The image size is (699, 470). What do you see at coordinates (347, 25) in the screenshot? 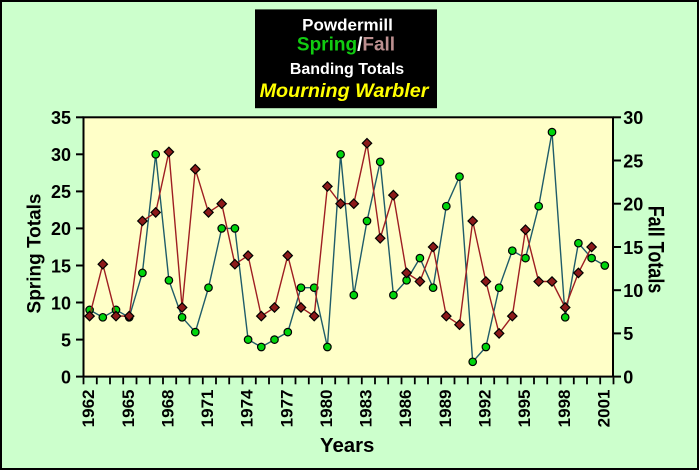
I see `svg-text: Powdermill` at bounding box center [347, 25].